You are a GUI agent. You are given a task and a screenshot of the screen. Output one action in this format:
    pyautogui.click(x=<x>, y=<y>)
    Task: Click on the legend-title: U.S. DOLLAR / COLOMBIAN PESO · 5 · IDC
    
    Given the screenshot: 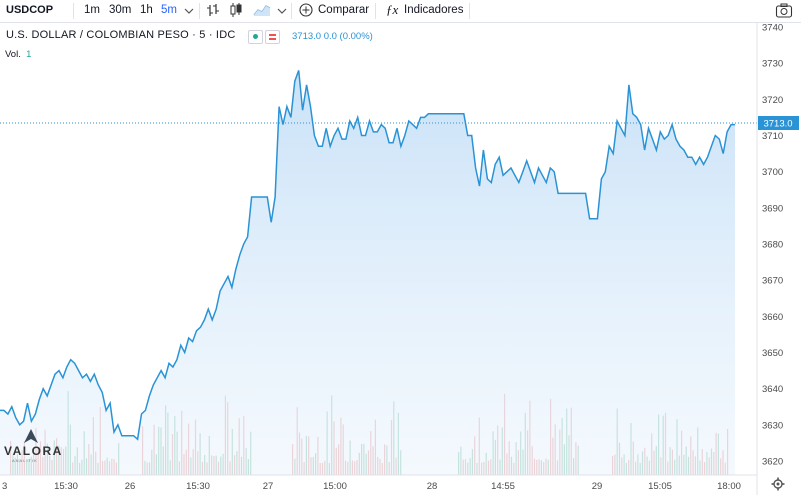 What is the action you would take?
    pyautogui.click(x=121, y=35)
    